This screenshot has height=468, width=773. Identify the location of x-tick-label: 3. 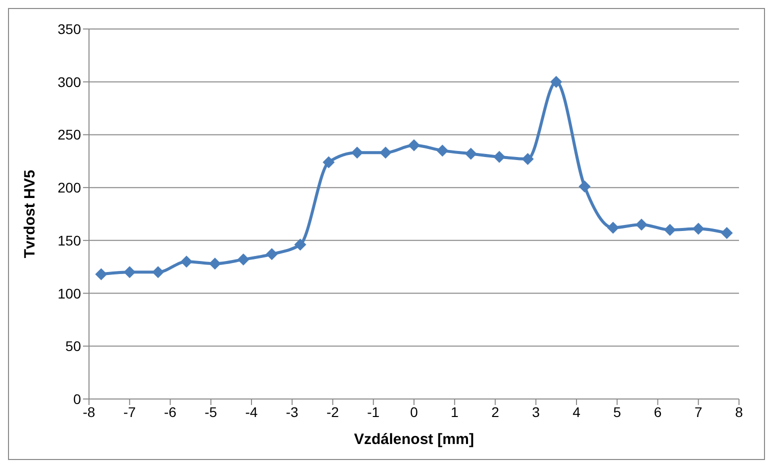
(536, 412).